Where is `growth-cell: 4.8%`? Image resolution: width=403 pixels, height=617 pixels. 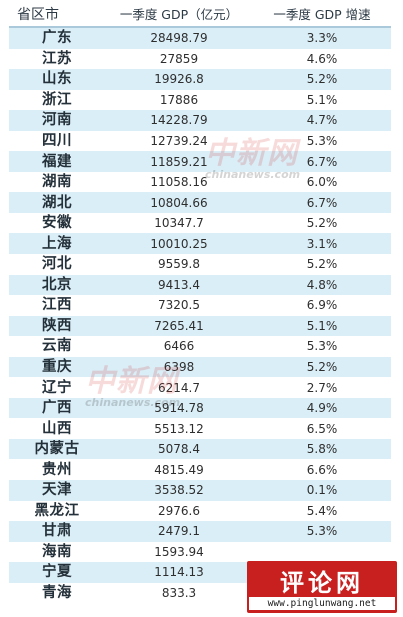 growth-cell: 4.8% is located at coordinates (322, 285).